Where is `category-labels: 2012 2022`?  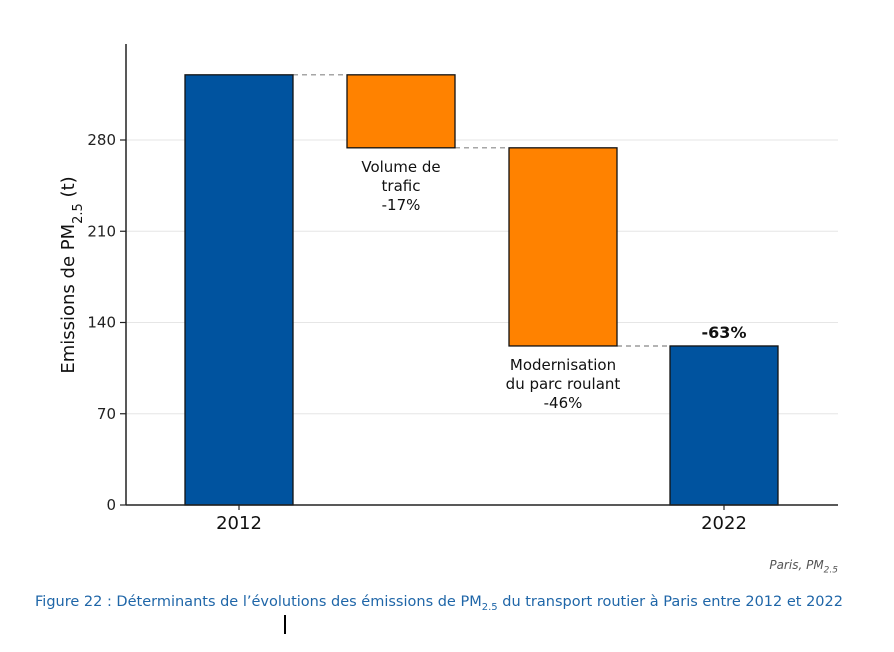 category-labels: 2012 2022 is located at coordinates (481, 523).